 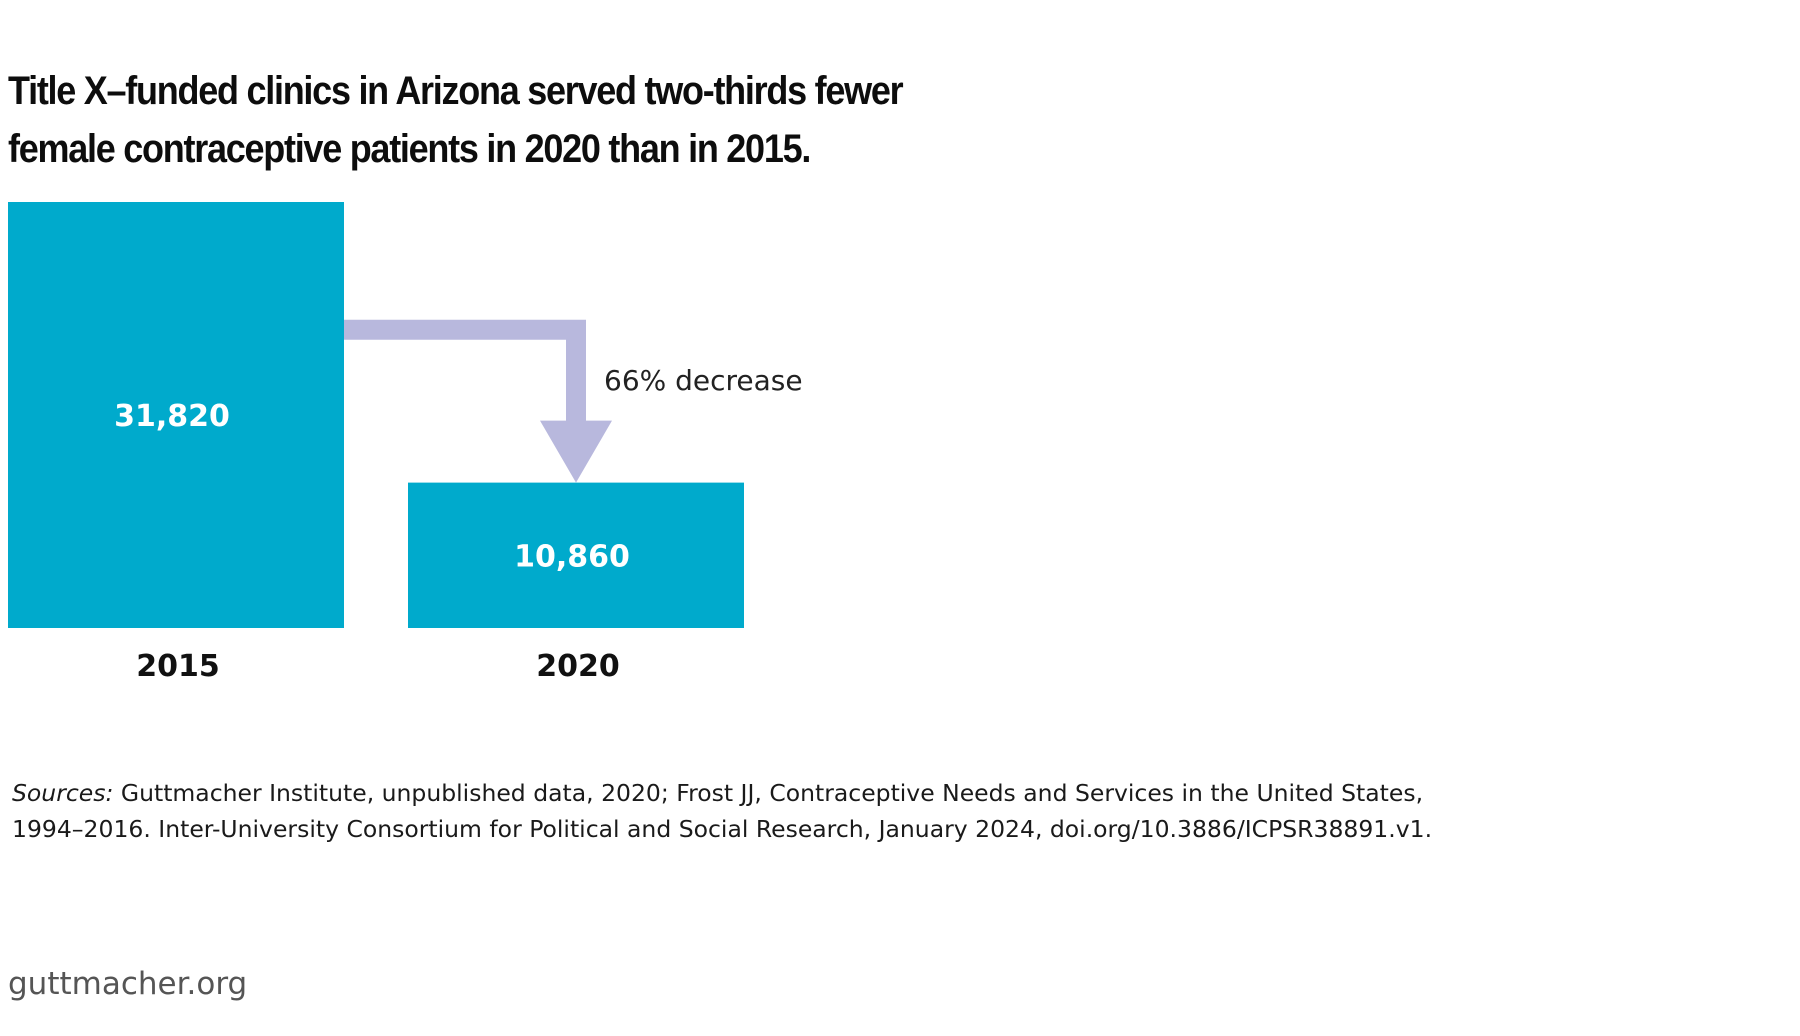 I want to click on category-label: 2020, so click(x=578, y=666).